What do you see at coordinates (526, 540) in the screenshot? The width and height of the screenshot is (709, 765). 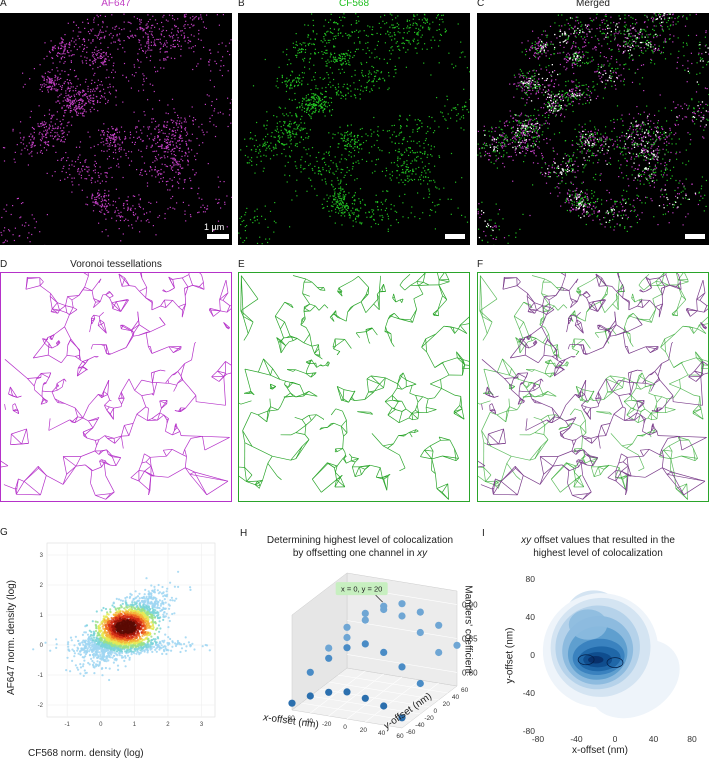 I see `i-title-italic: xy` at bounding box center [526, 540].